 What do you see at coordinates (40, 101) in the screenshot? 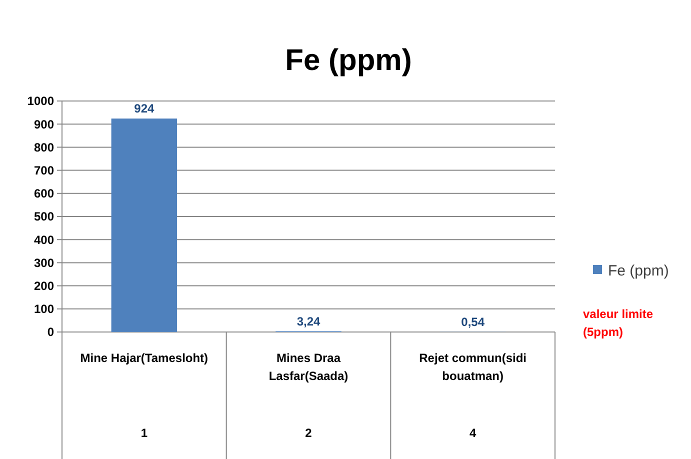
I see `y-tick-label: 1000` at bounding box center [40, 101].